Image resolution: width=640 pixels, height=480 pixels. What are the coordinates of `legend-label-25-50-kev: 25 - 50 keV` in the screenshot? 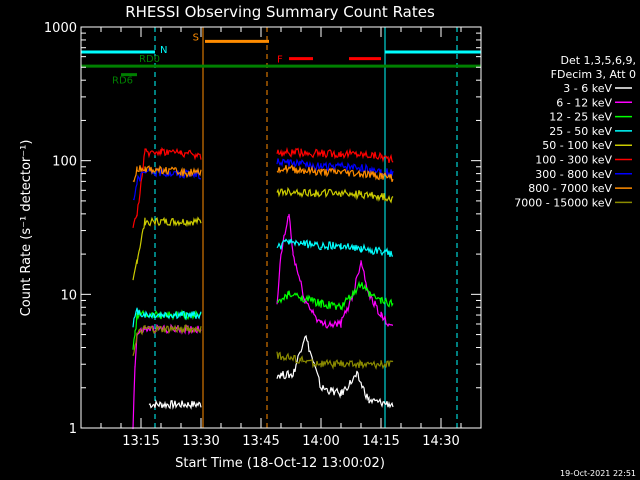 It's located at (580, 131).